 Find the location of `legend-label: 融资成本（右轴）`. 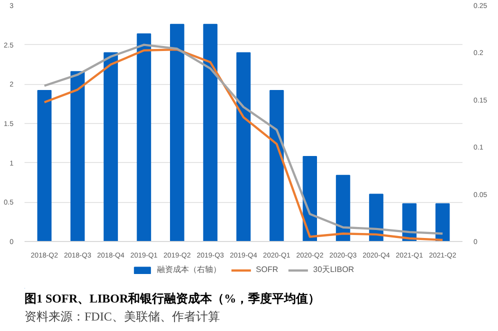

legend-label: 融资成本（右轴） is located at coordinates (188, 269).